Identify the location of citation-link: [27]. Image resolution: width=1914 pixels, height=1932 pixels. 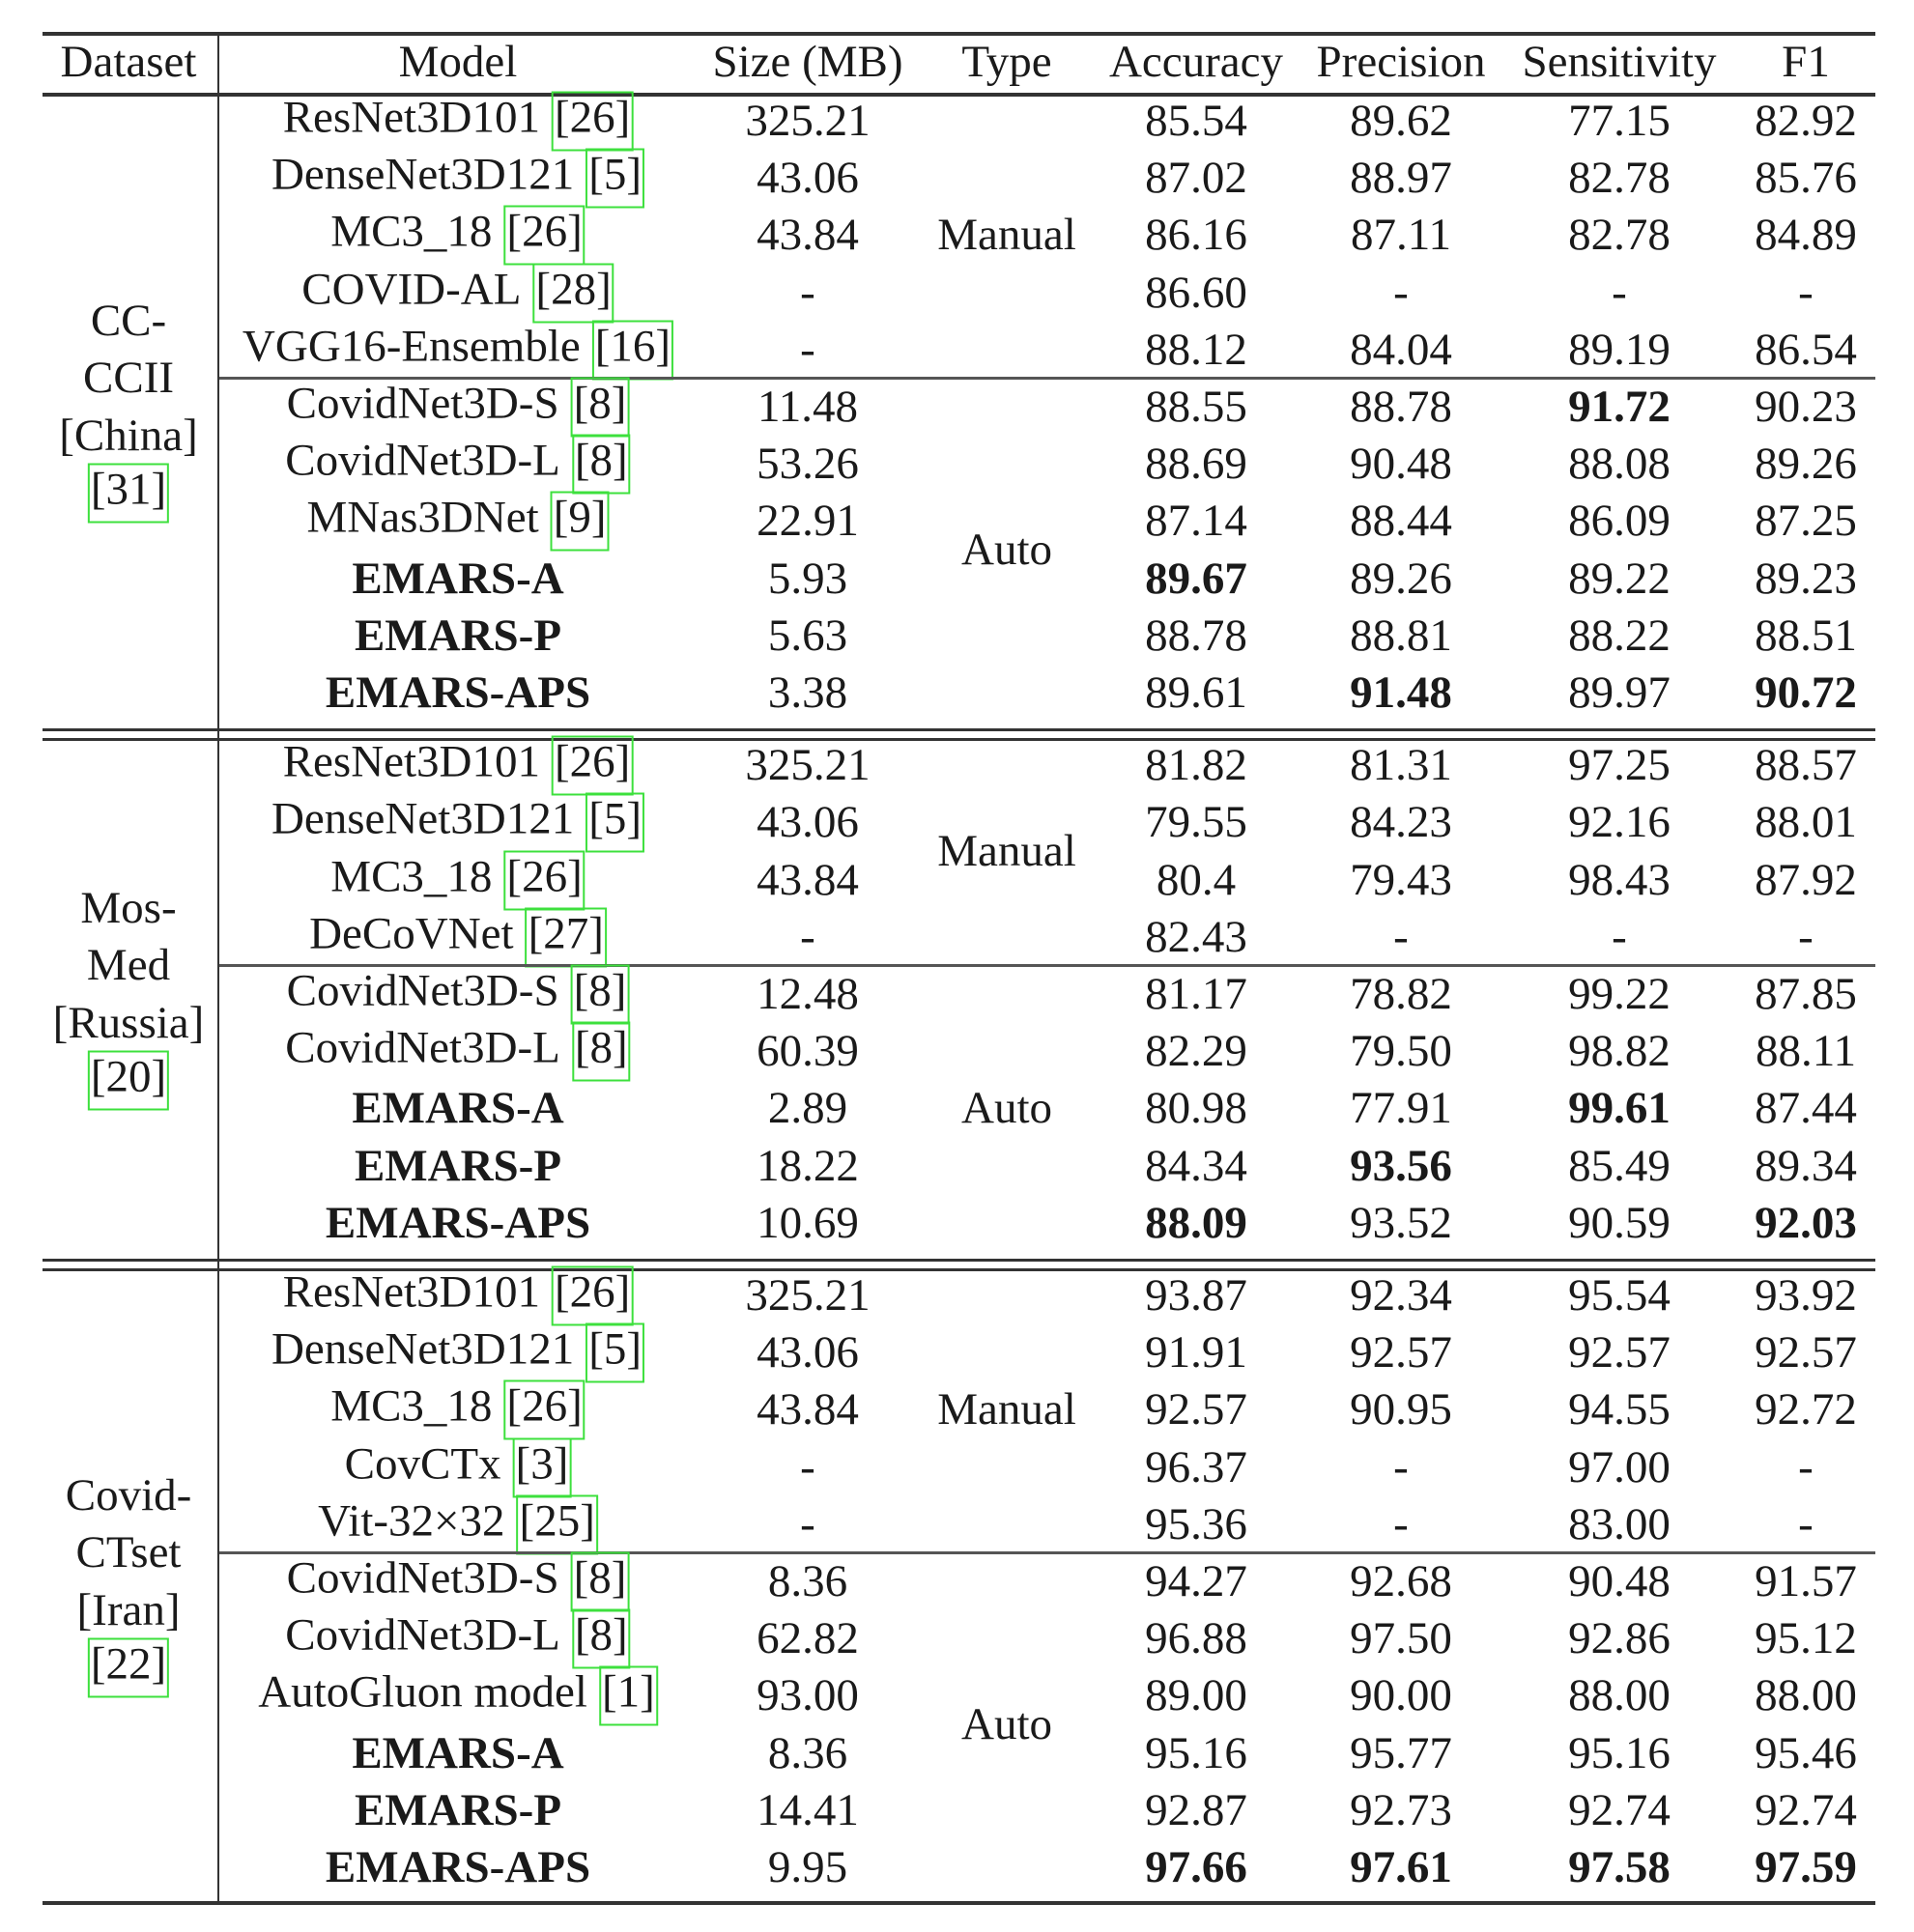
(566, 937).